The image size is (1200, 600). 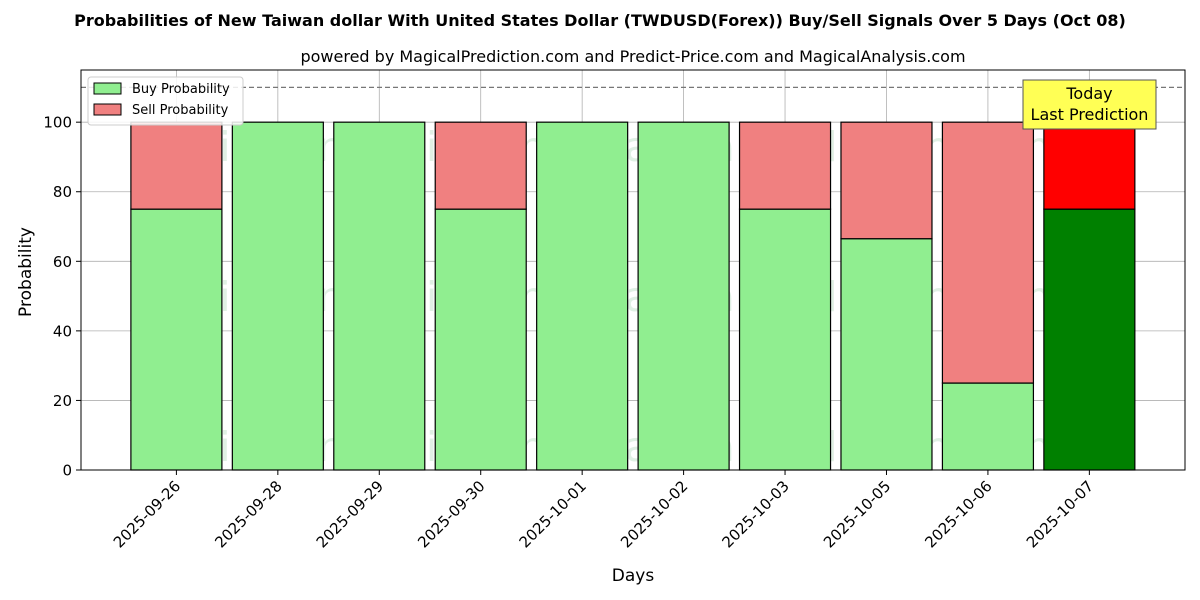 What do you see at coordinates (62, 192) in the screenshot?
I see `y-tick-label: 80` at bounding box center [62, 192].